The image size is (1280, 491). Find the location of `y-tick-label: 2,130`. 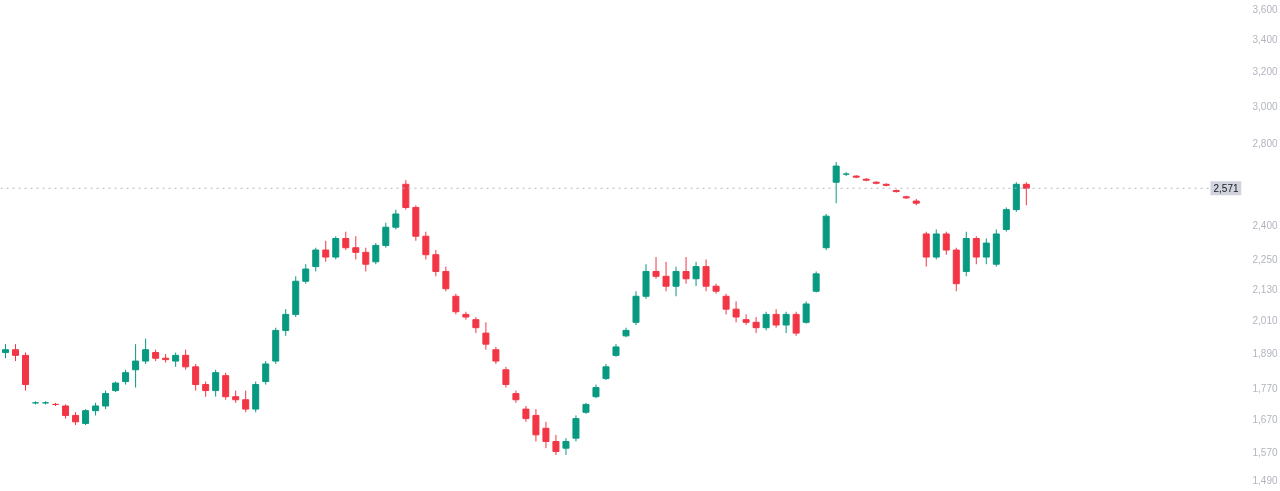

y-tick-label: 2,130 is located at coordinates (1265, 289).